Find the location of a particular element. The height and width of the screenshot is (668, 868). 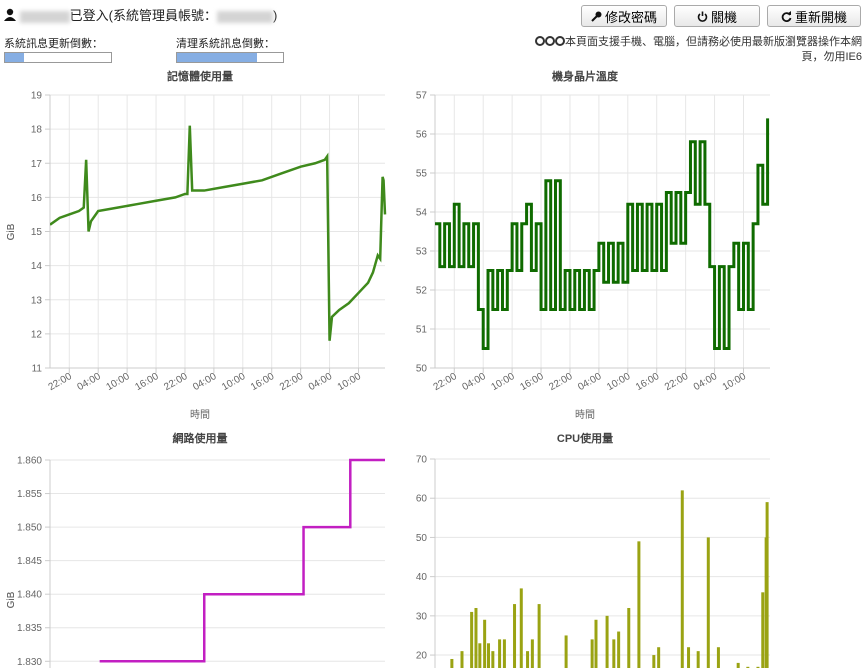

y-tick-label: 15 is located at coordinates (37, 232).